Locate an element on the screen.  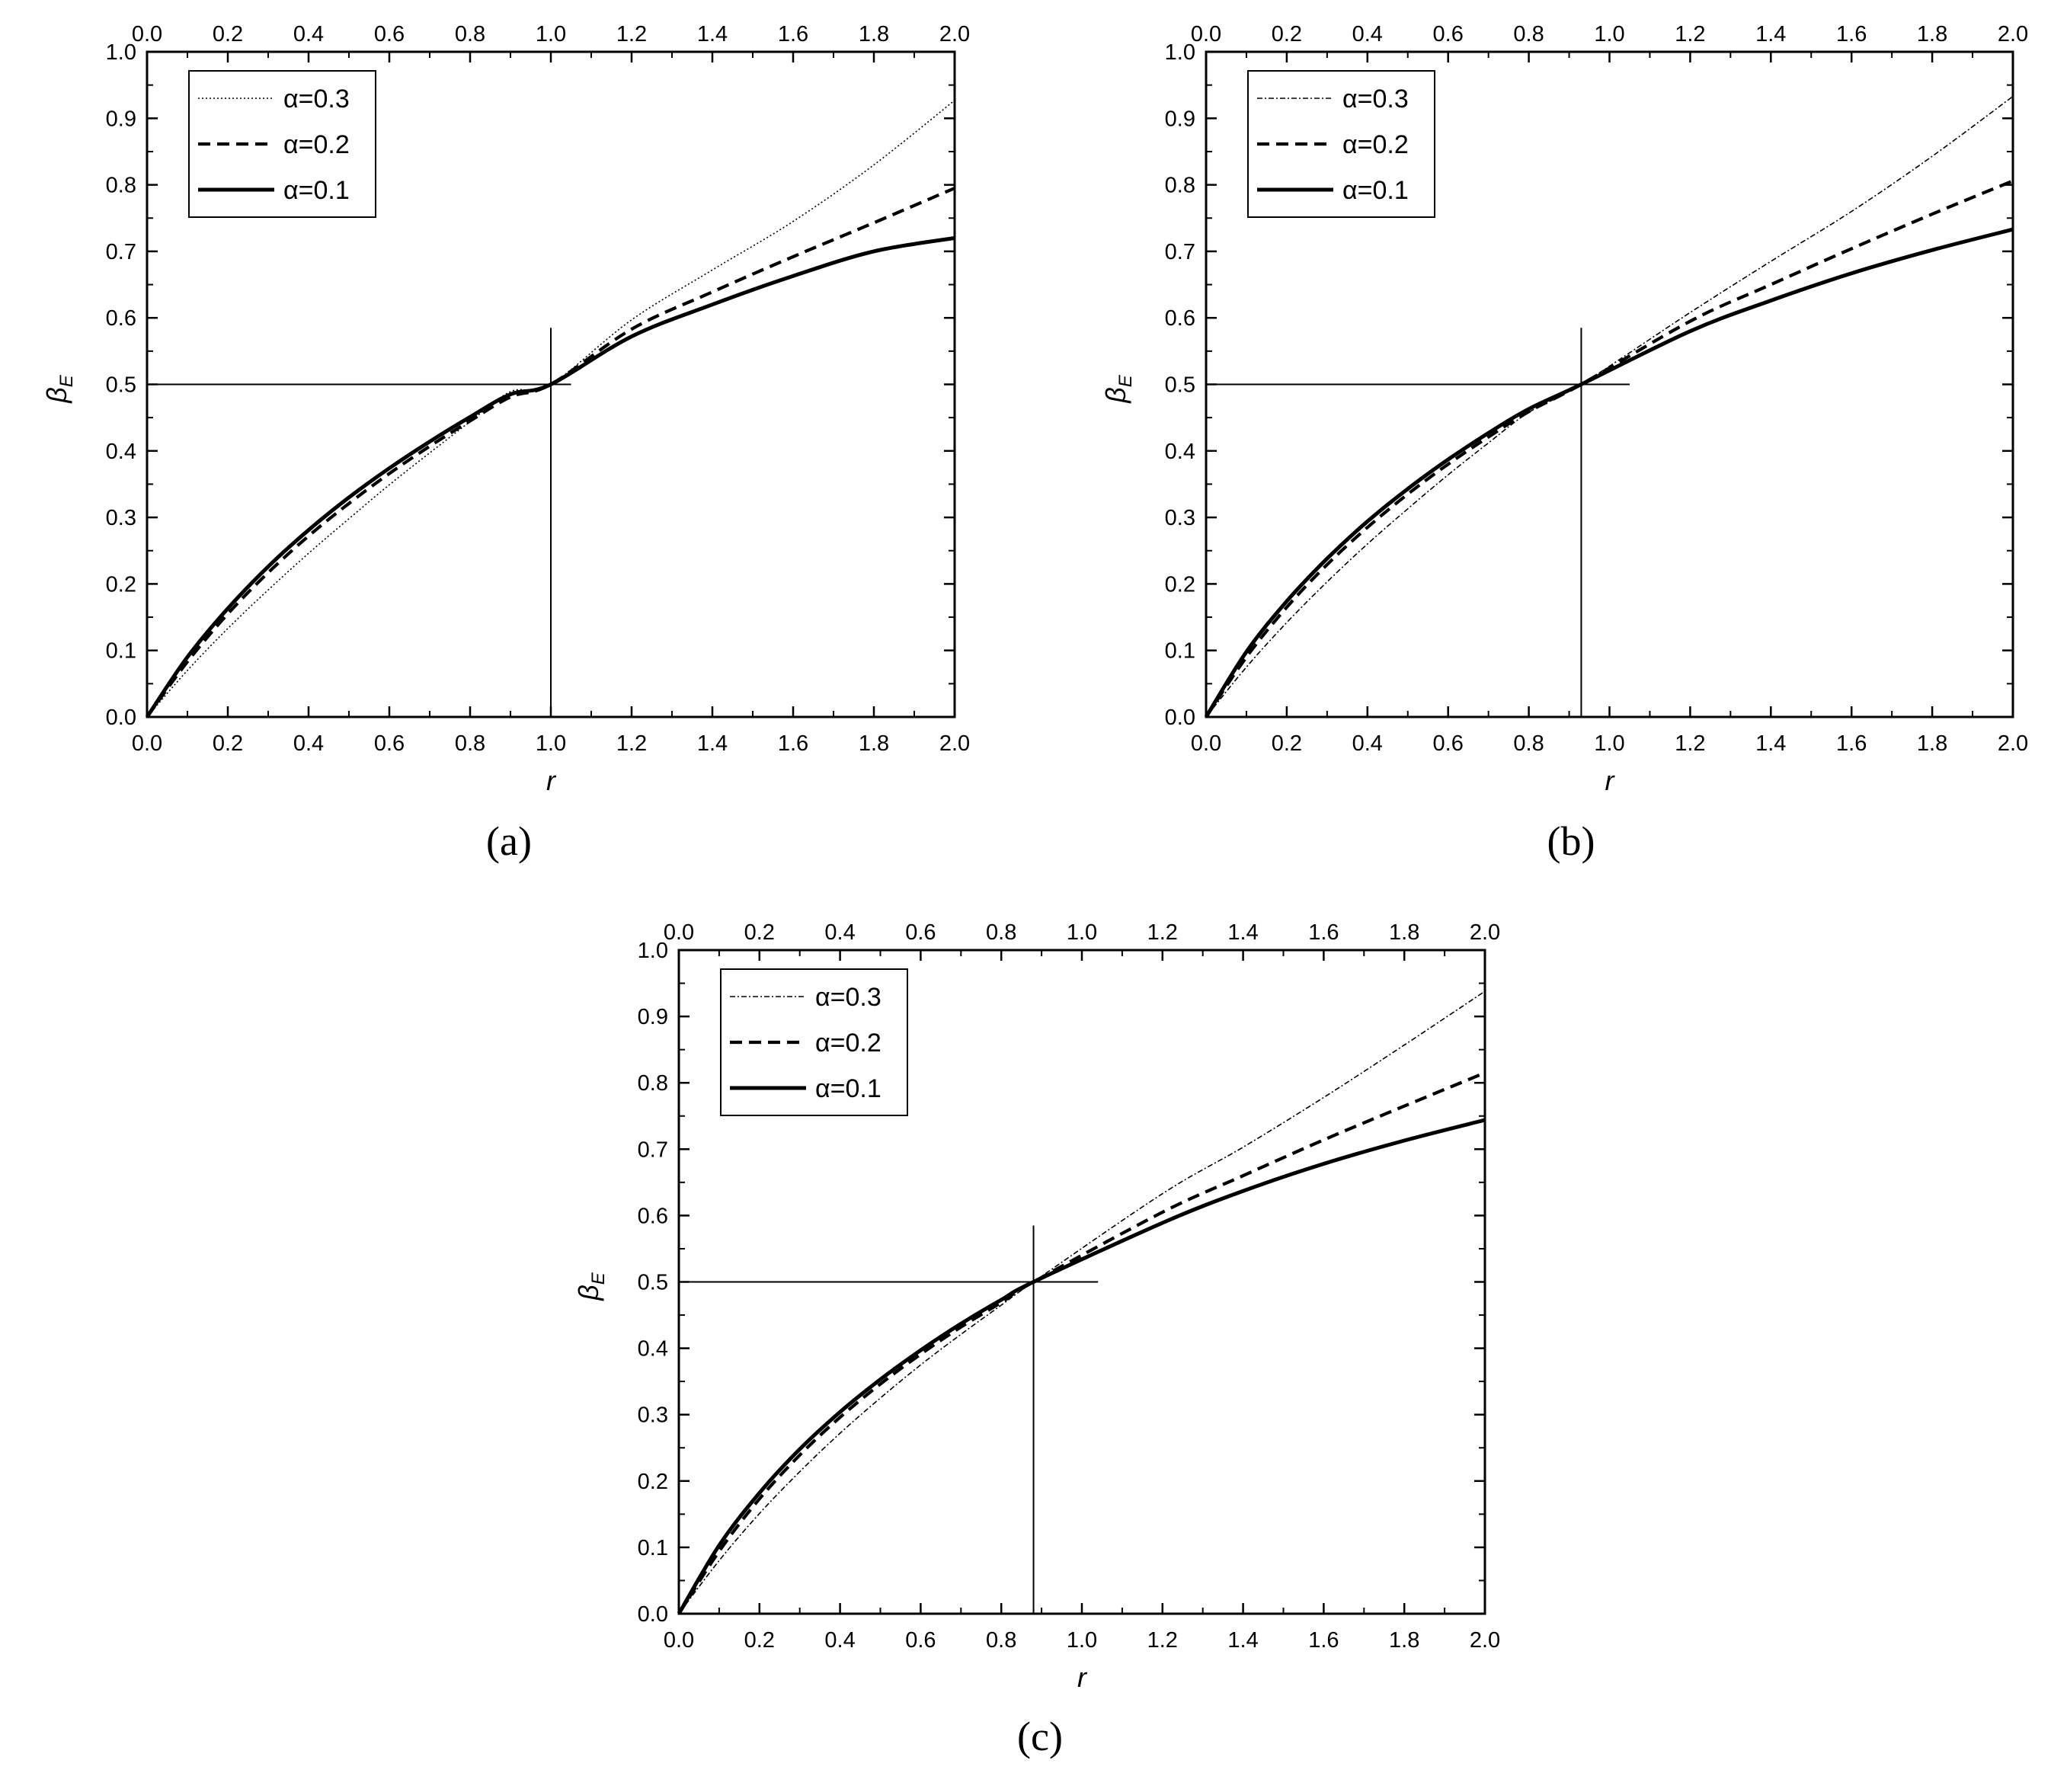
x-top-tick-label: 1.8 is located at coordinates (874, 34).